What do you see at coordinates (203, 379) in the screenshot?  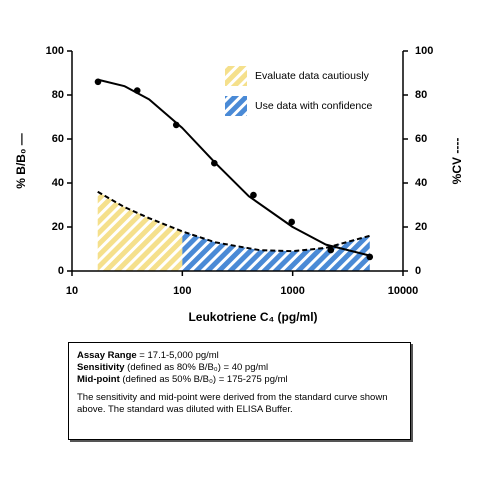 I see `info-text: (defined as 50% B/B₀) = 175-275 pg/ml` at bounding box center [203, 379].